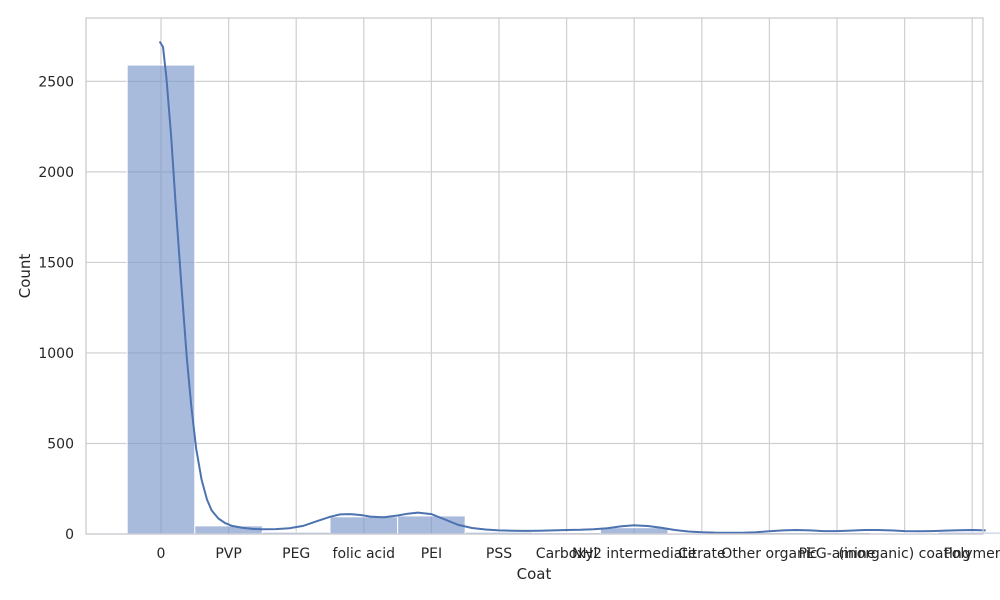  I want to click on y-tick-label: 0, so click(69, 535).